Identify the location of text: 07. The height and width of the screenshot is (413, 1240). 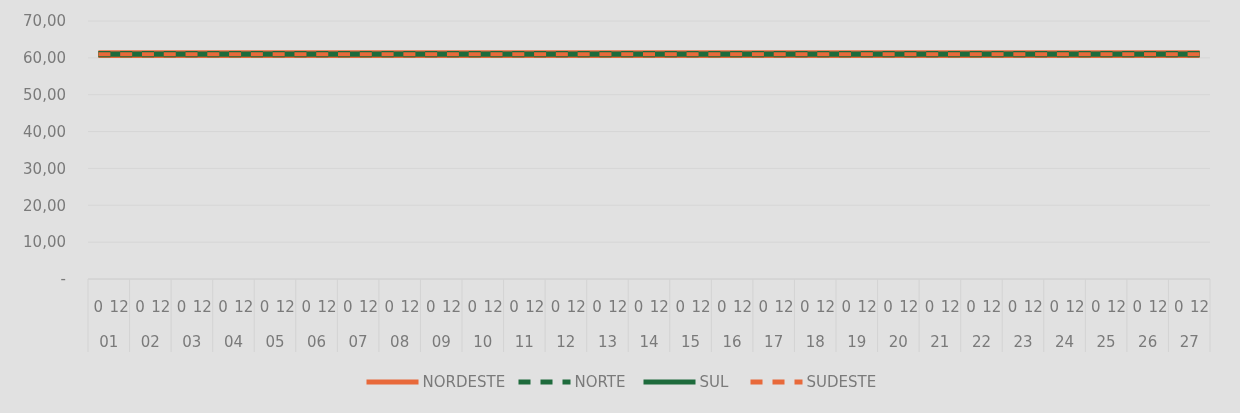
(358, 342).